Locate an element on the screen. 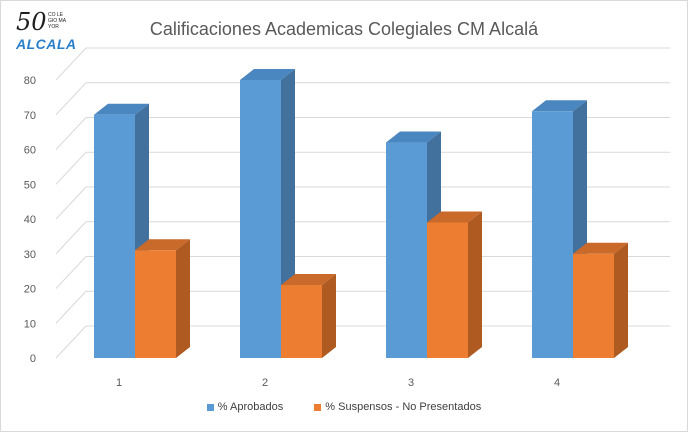 This screenshot has width=688, height=432. x-tick-label: 3 is located at coordinates (411, 383).